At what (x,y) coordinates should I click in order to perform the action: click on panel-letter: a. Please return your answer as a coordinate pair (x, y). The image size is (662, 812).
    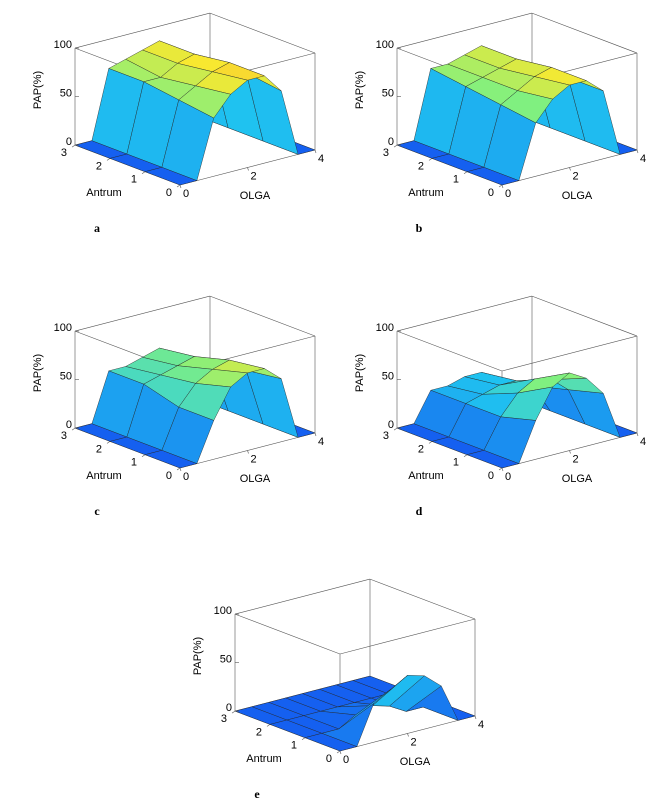
    Looking at the image, I should click on (97, 228).